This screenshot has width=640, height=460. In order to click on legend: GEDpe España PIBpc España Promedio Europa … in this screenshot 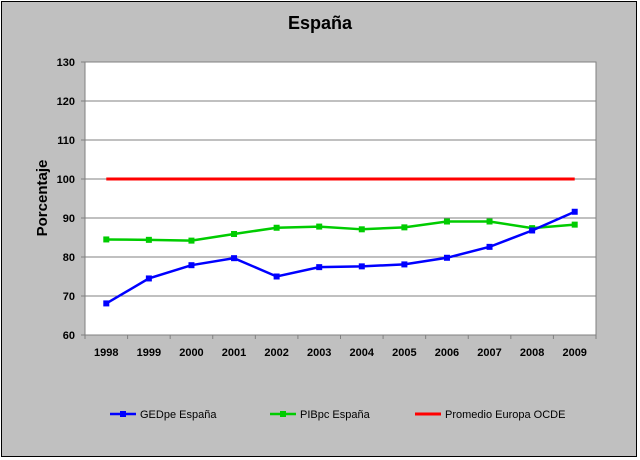, I will do `click(337, 415)`.